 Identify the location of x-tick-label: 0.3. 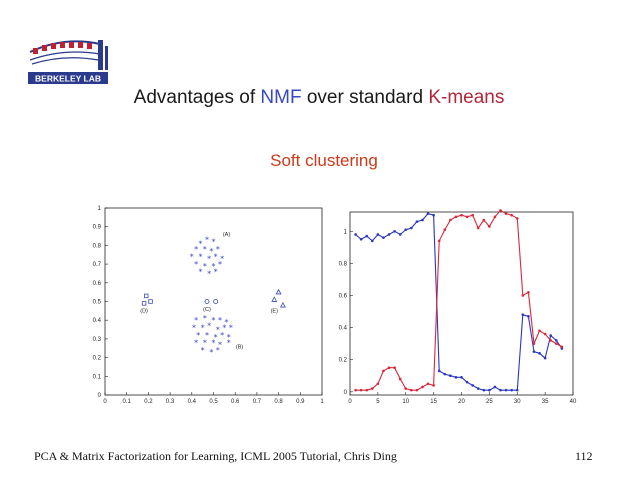
(170, 402).